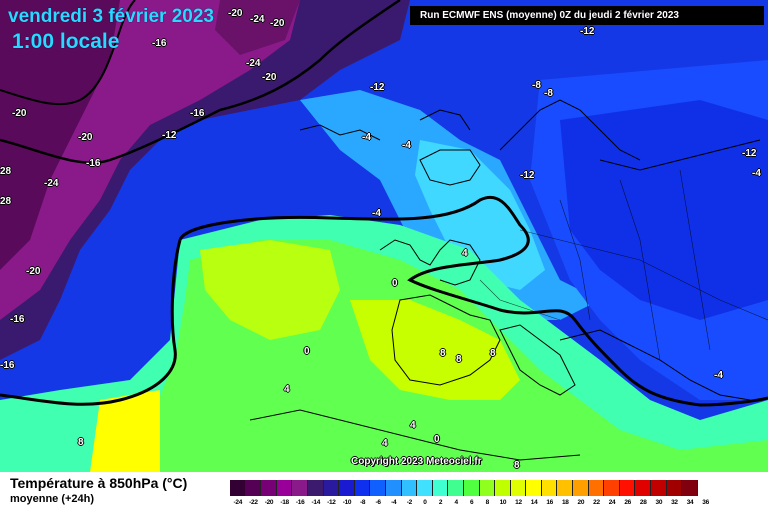 The image size is (768, 512). What do you see at coordinates (7, 365) in the screenshot?
I see `label-m16-e: -16` at bounding box center [7, 365].